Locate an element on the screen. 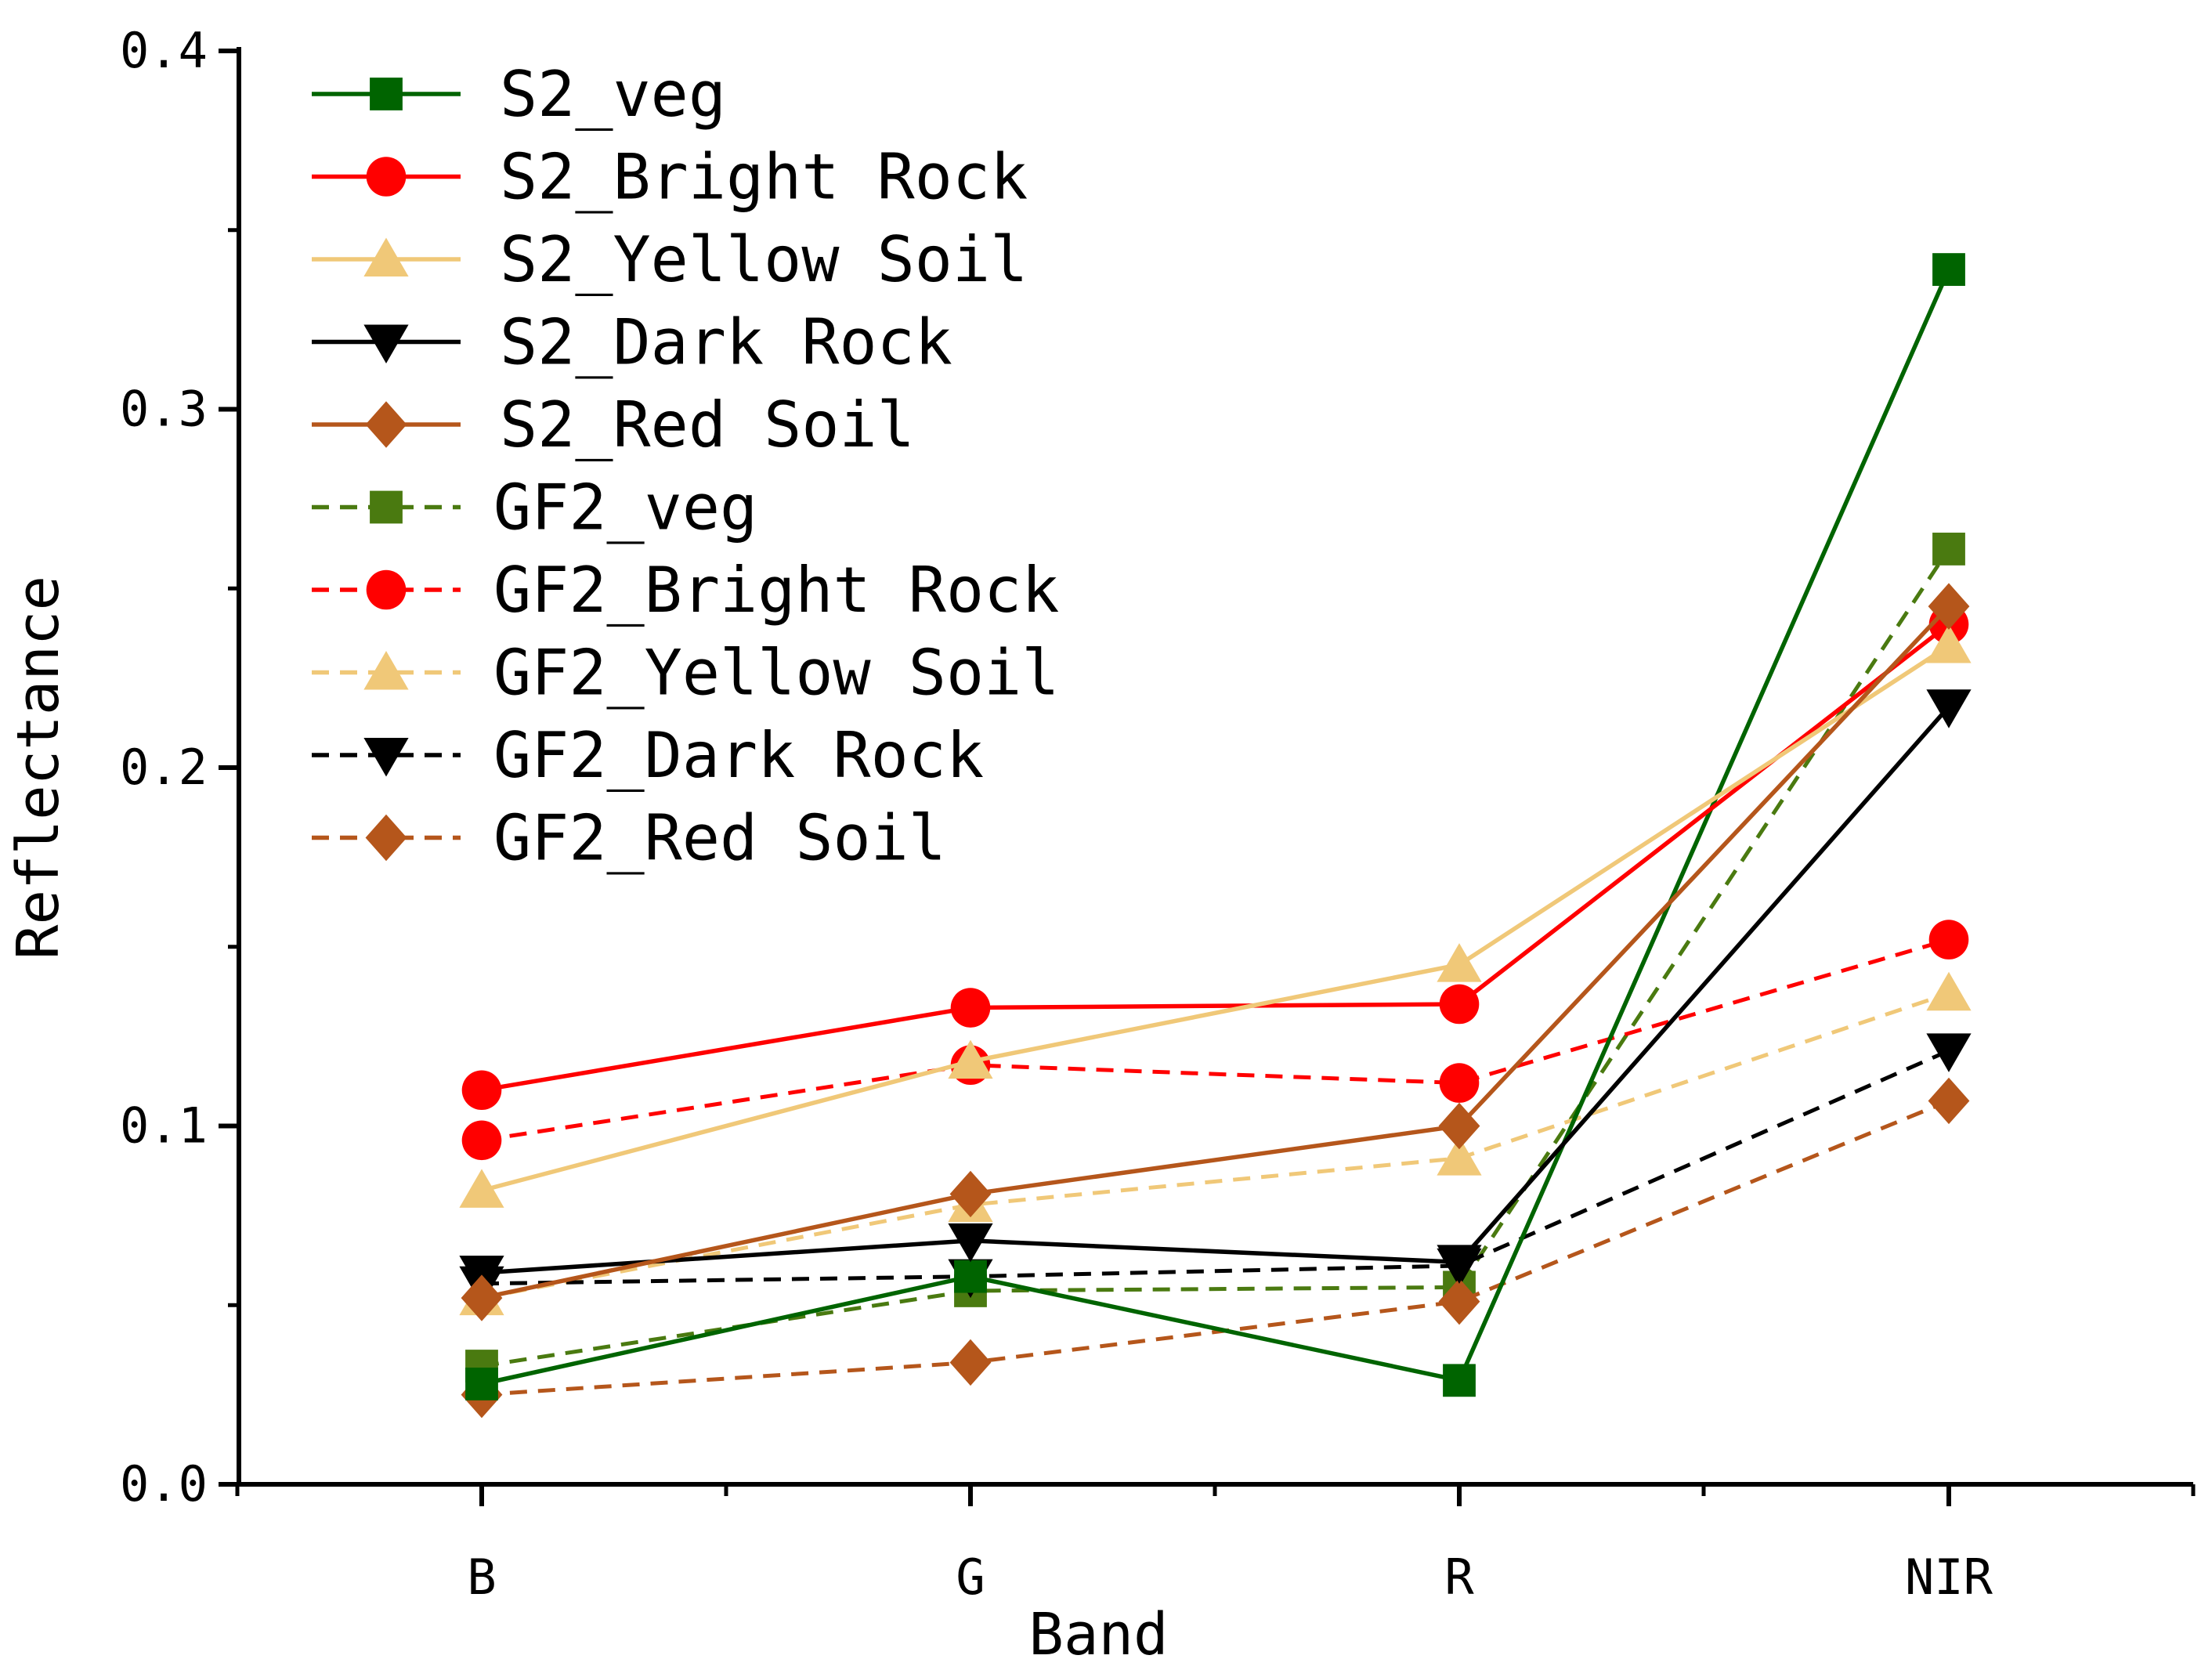 The width and height of the screenshot is (2212, 1677). legend-label-gf2-yellow-soil: GF2_Yellow Soil is located at coordinates (776, 673).